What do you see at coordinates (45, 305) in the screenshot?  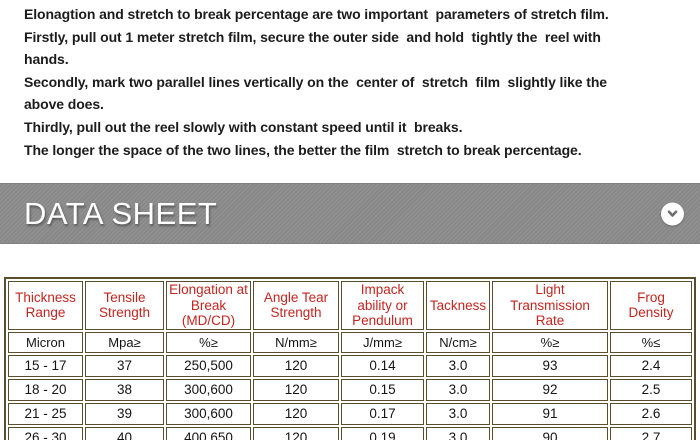 I see `col-header-thickness-range: Thickness Range` at bounding box center [45, 305].